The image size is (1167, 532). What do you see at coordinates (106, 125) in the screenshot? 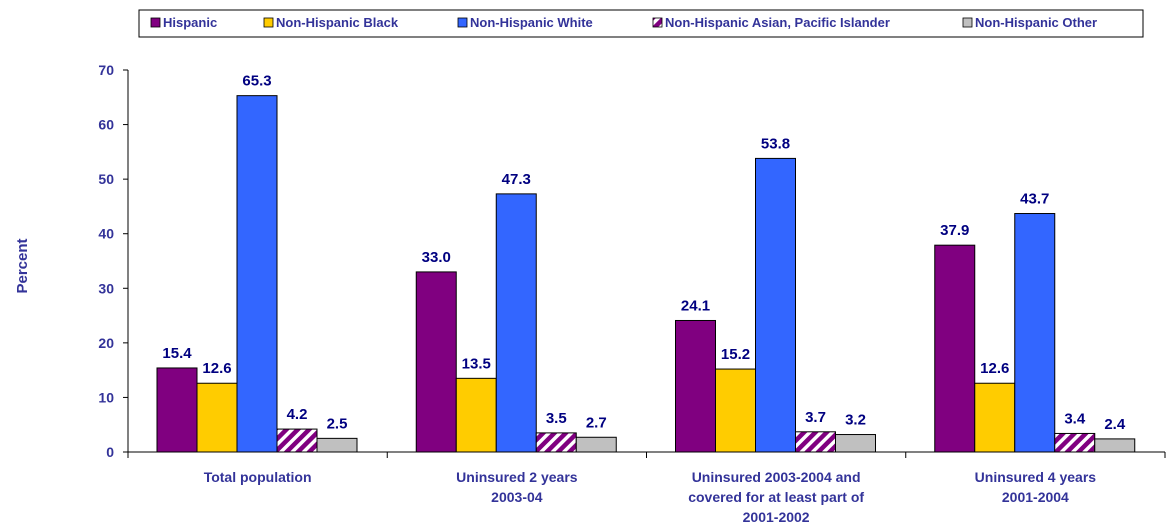
I see `y-tick-label: 60` at bounding box center [106, 125].